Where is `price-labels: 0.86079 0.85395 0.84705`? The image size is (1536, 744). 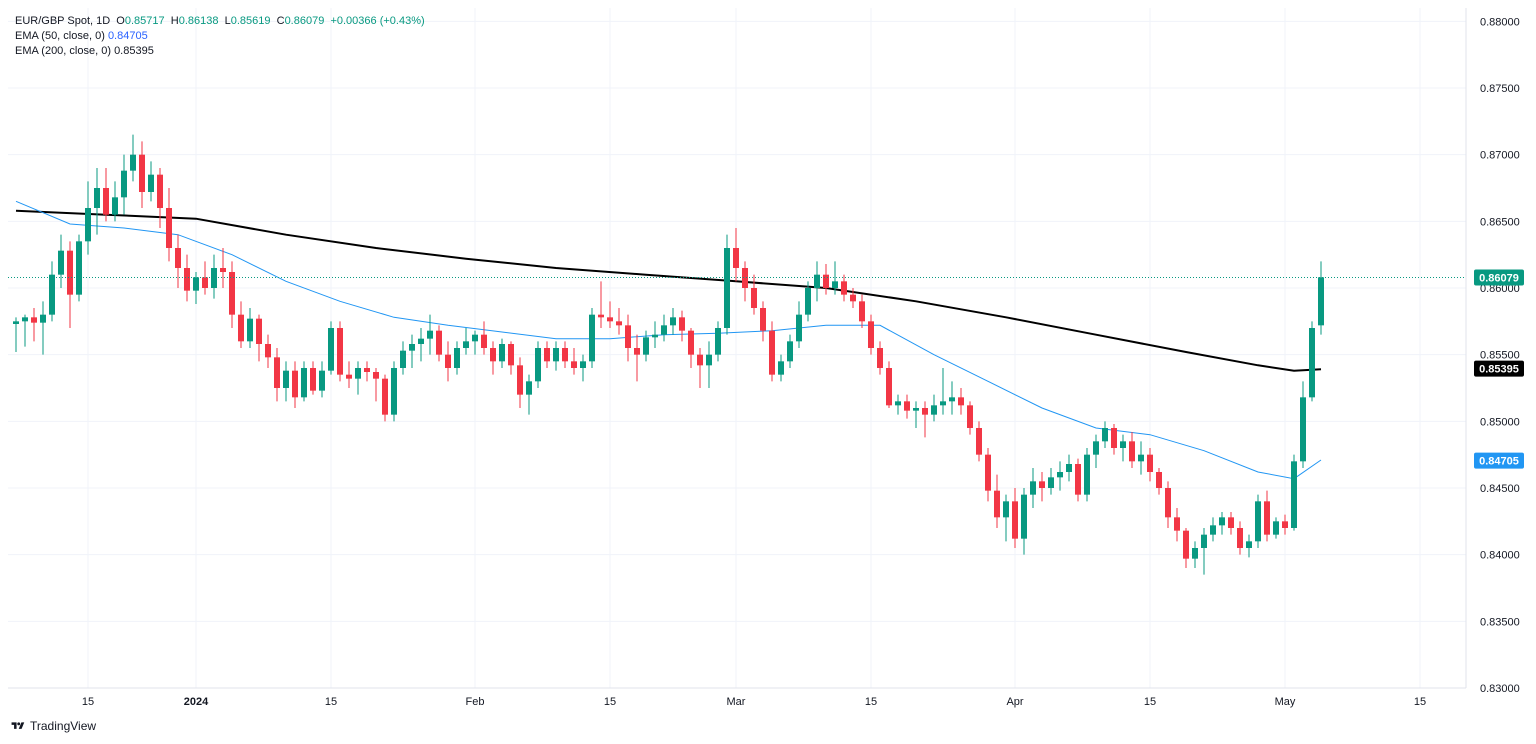 price-labels: 0.86079 0.85395 0.84705 is located at coordinates (1499, 369).